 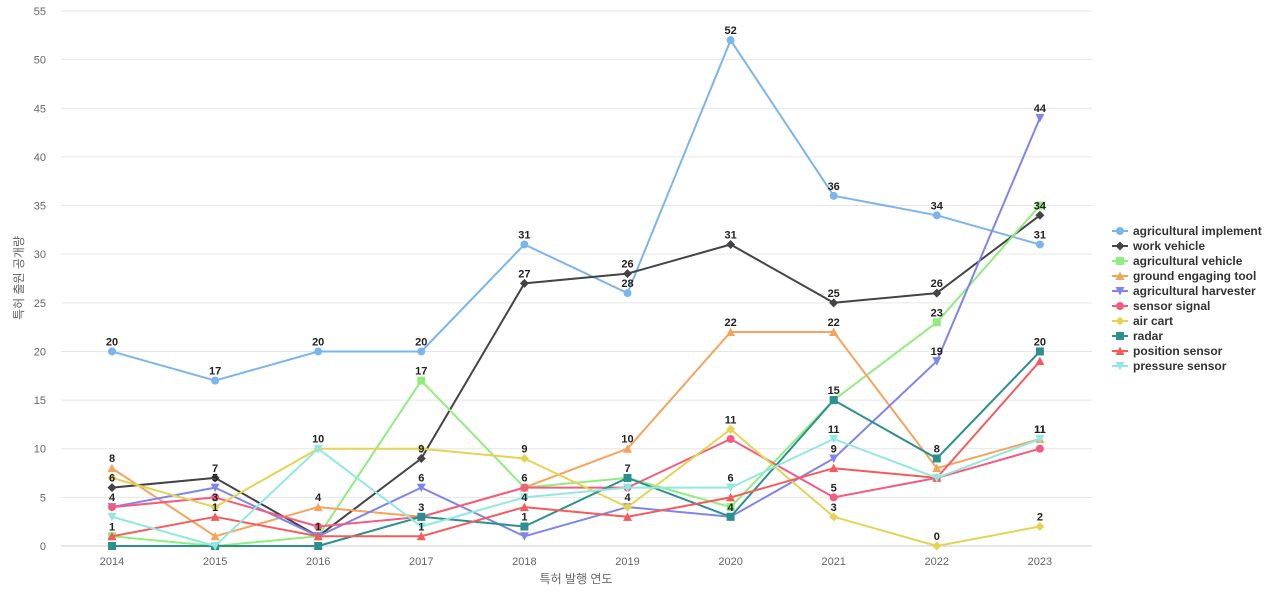 I want to click on y-tick-label: 25, so click(x=40, y=304).